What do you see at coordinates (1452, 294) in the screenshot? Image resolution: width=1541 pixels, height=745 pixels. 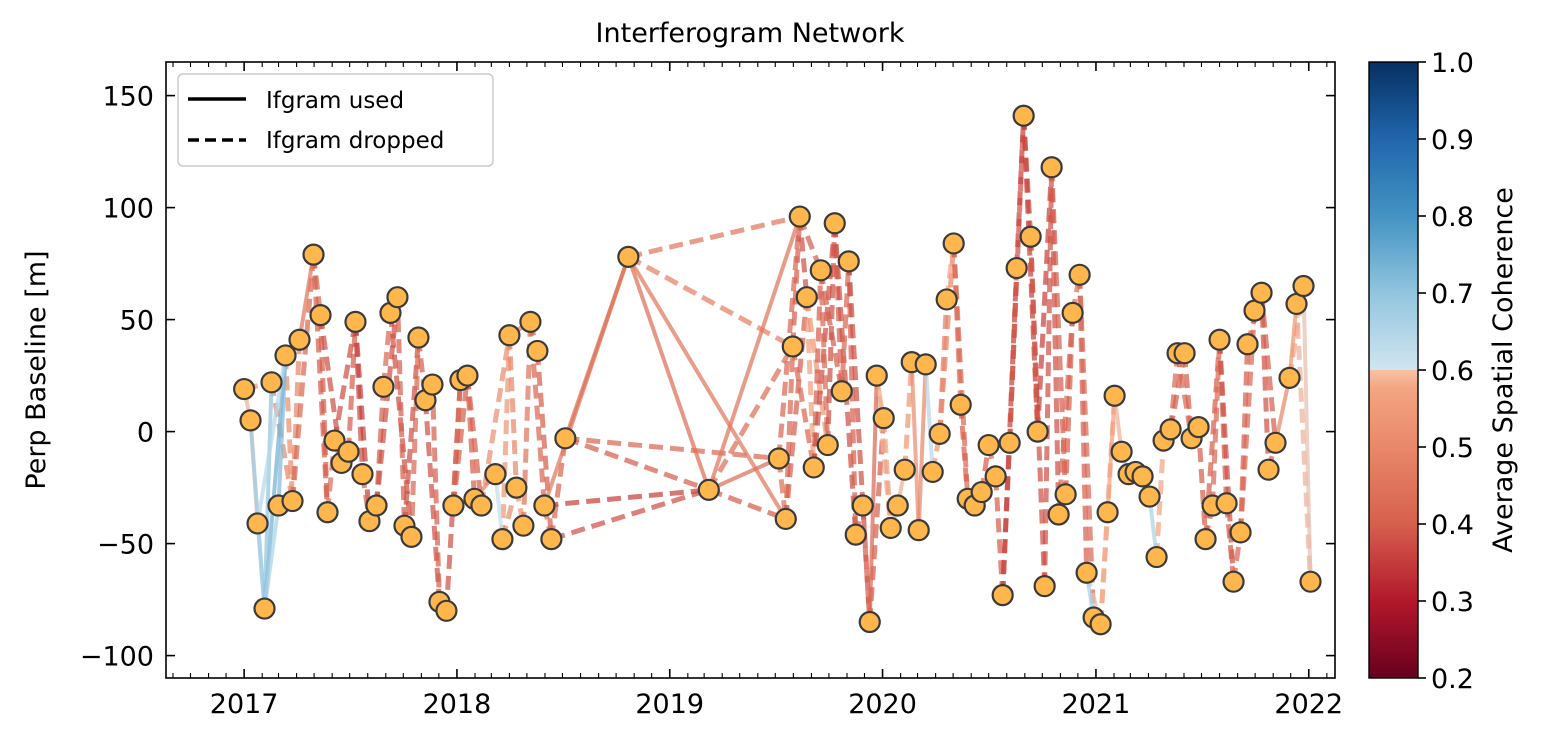 I see `colorbar-tick-label: 0.7` at bounding box center [1452, 294].